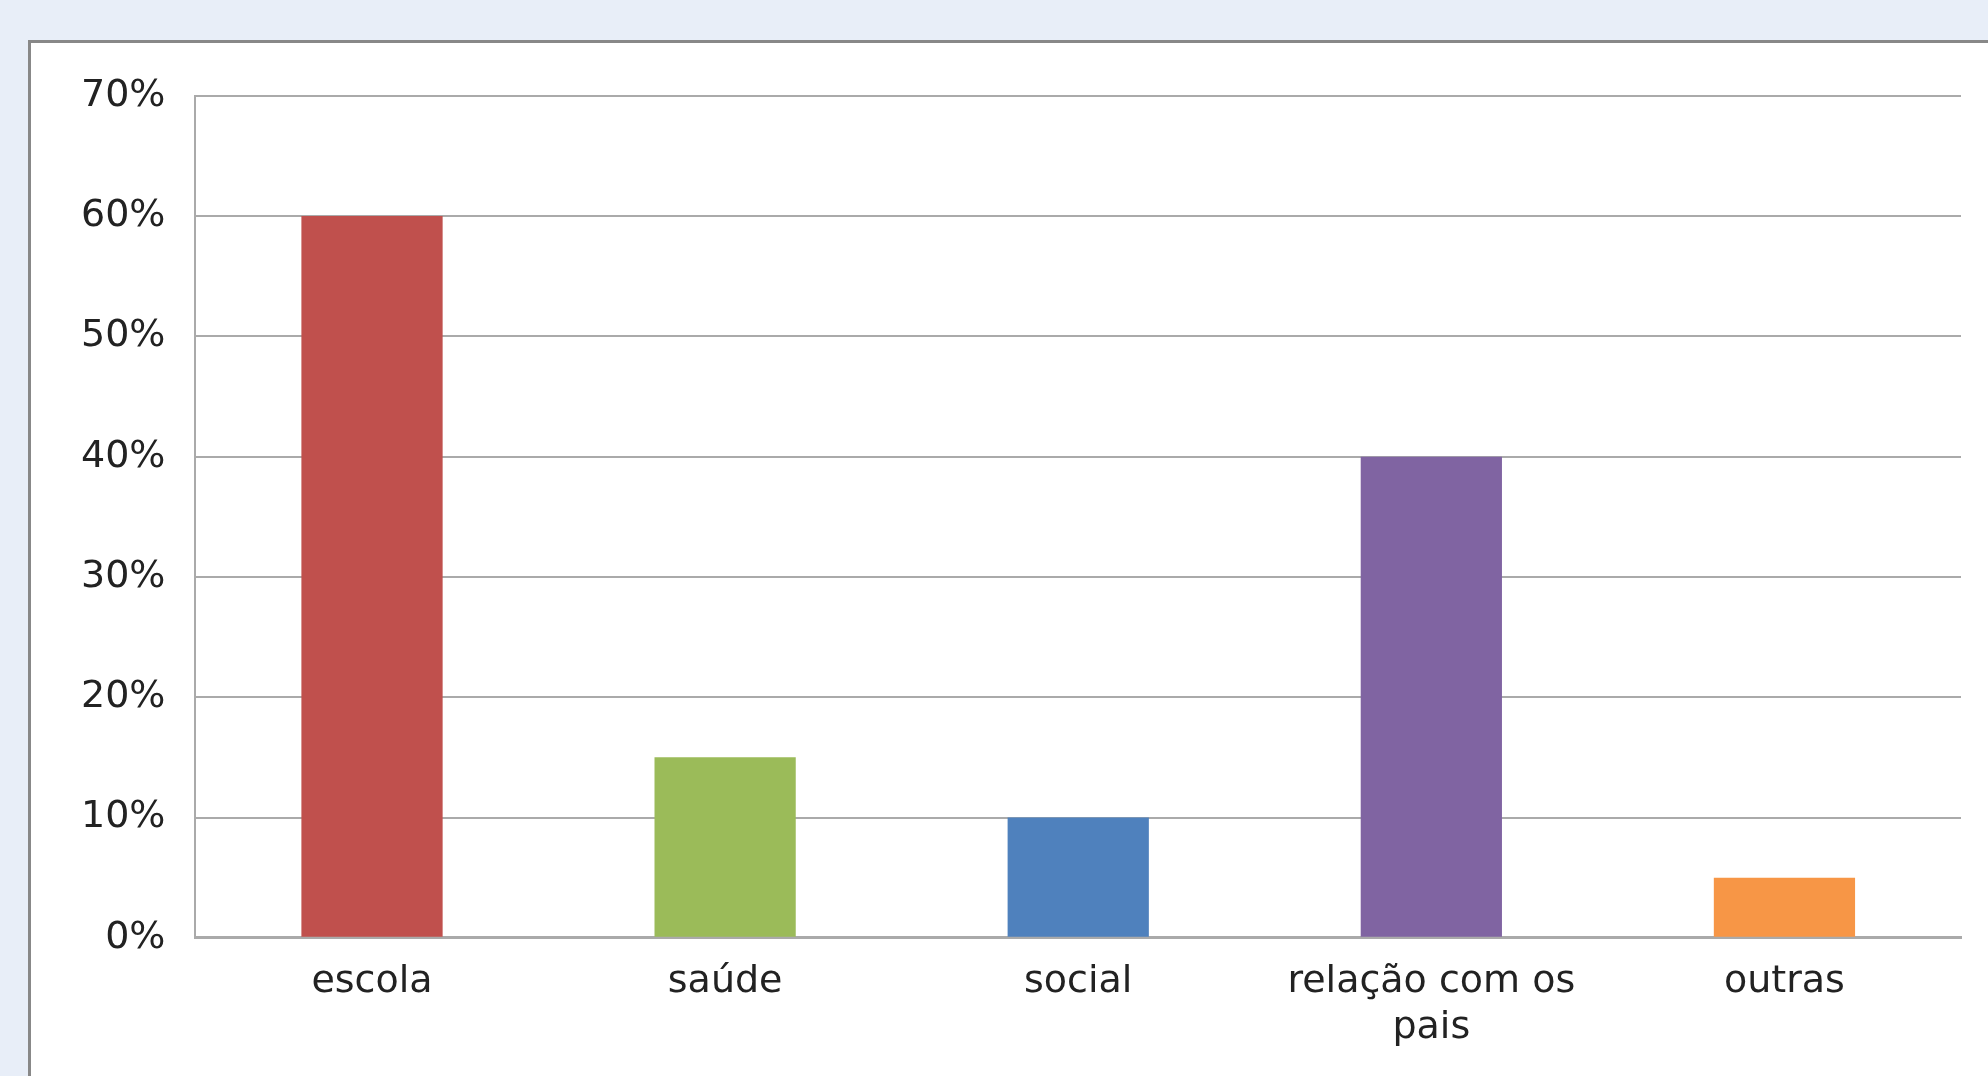 The image size is (1988, 1076). I want to click on x-tick-label: outras, so click(1784, 979).